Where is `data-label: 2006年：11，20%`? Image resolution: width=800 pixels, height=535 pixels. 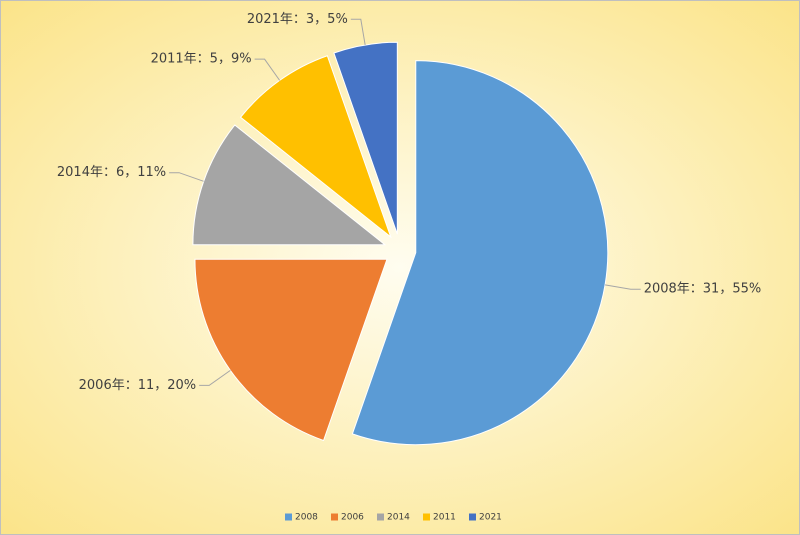
data-label: 2006年：11，20% is located at coordinates (138, 385).